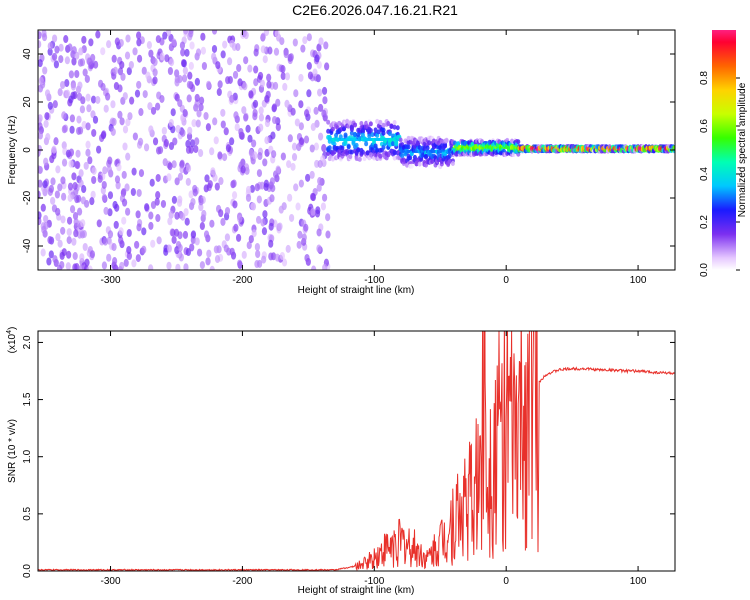 This screenshot has height=600, width=750. I want to click on y-tick-label: 20, so click(27, 102).